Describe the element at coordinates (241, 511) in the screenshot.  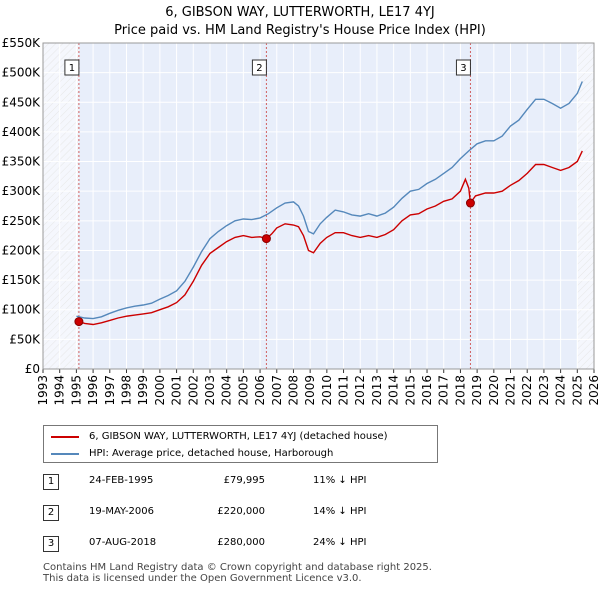
I see `sale-price: £220,000` at that location.